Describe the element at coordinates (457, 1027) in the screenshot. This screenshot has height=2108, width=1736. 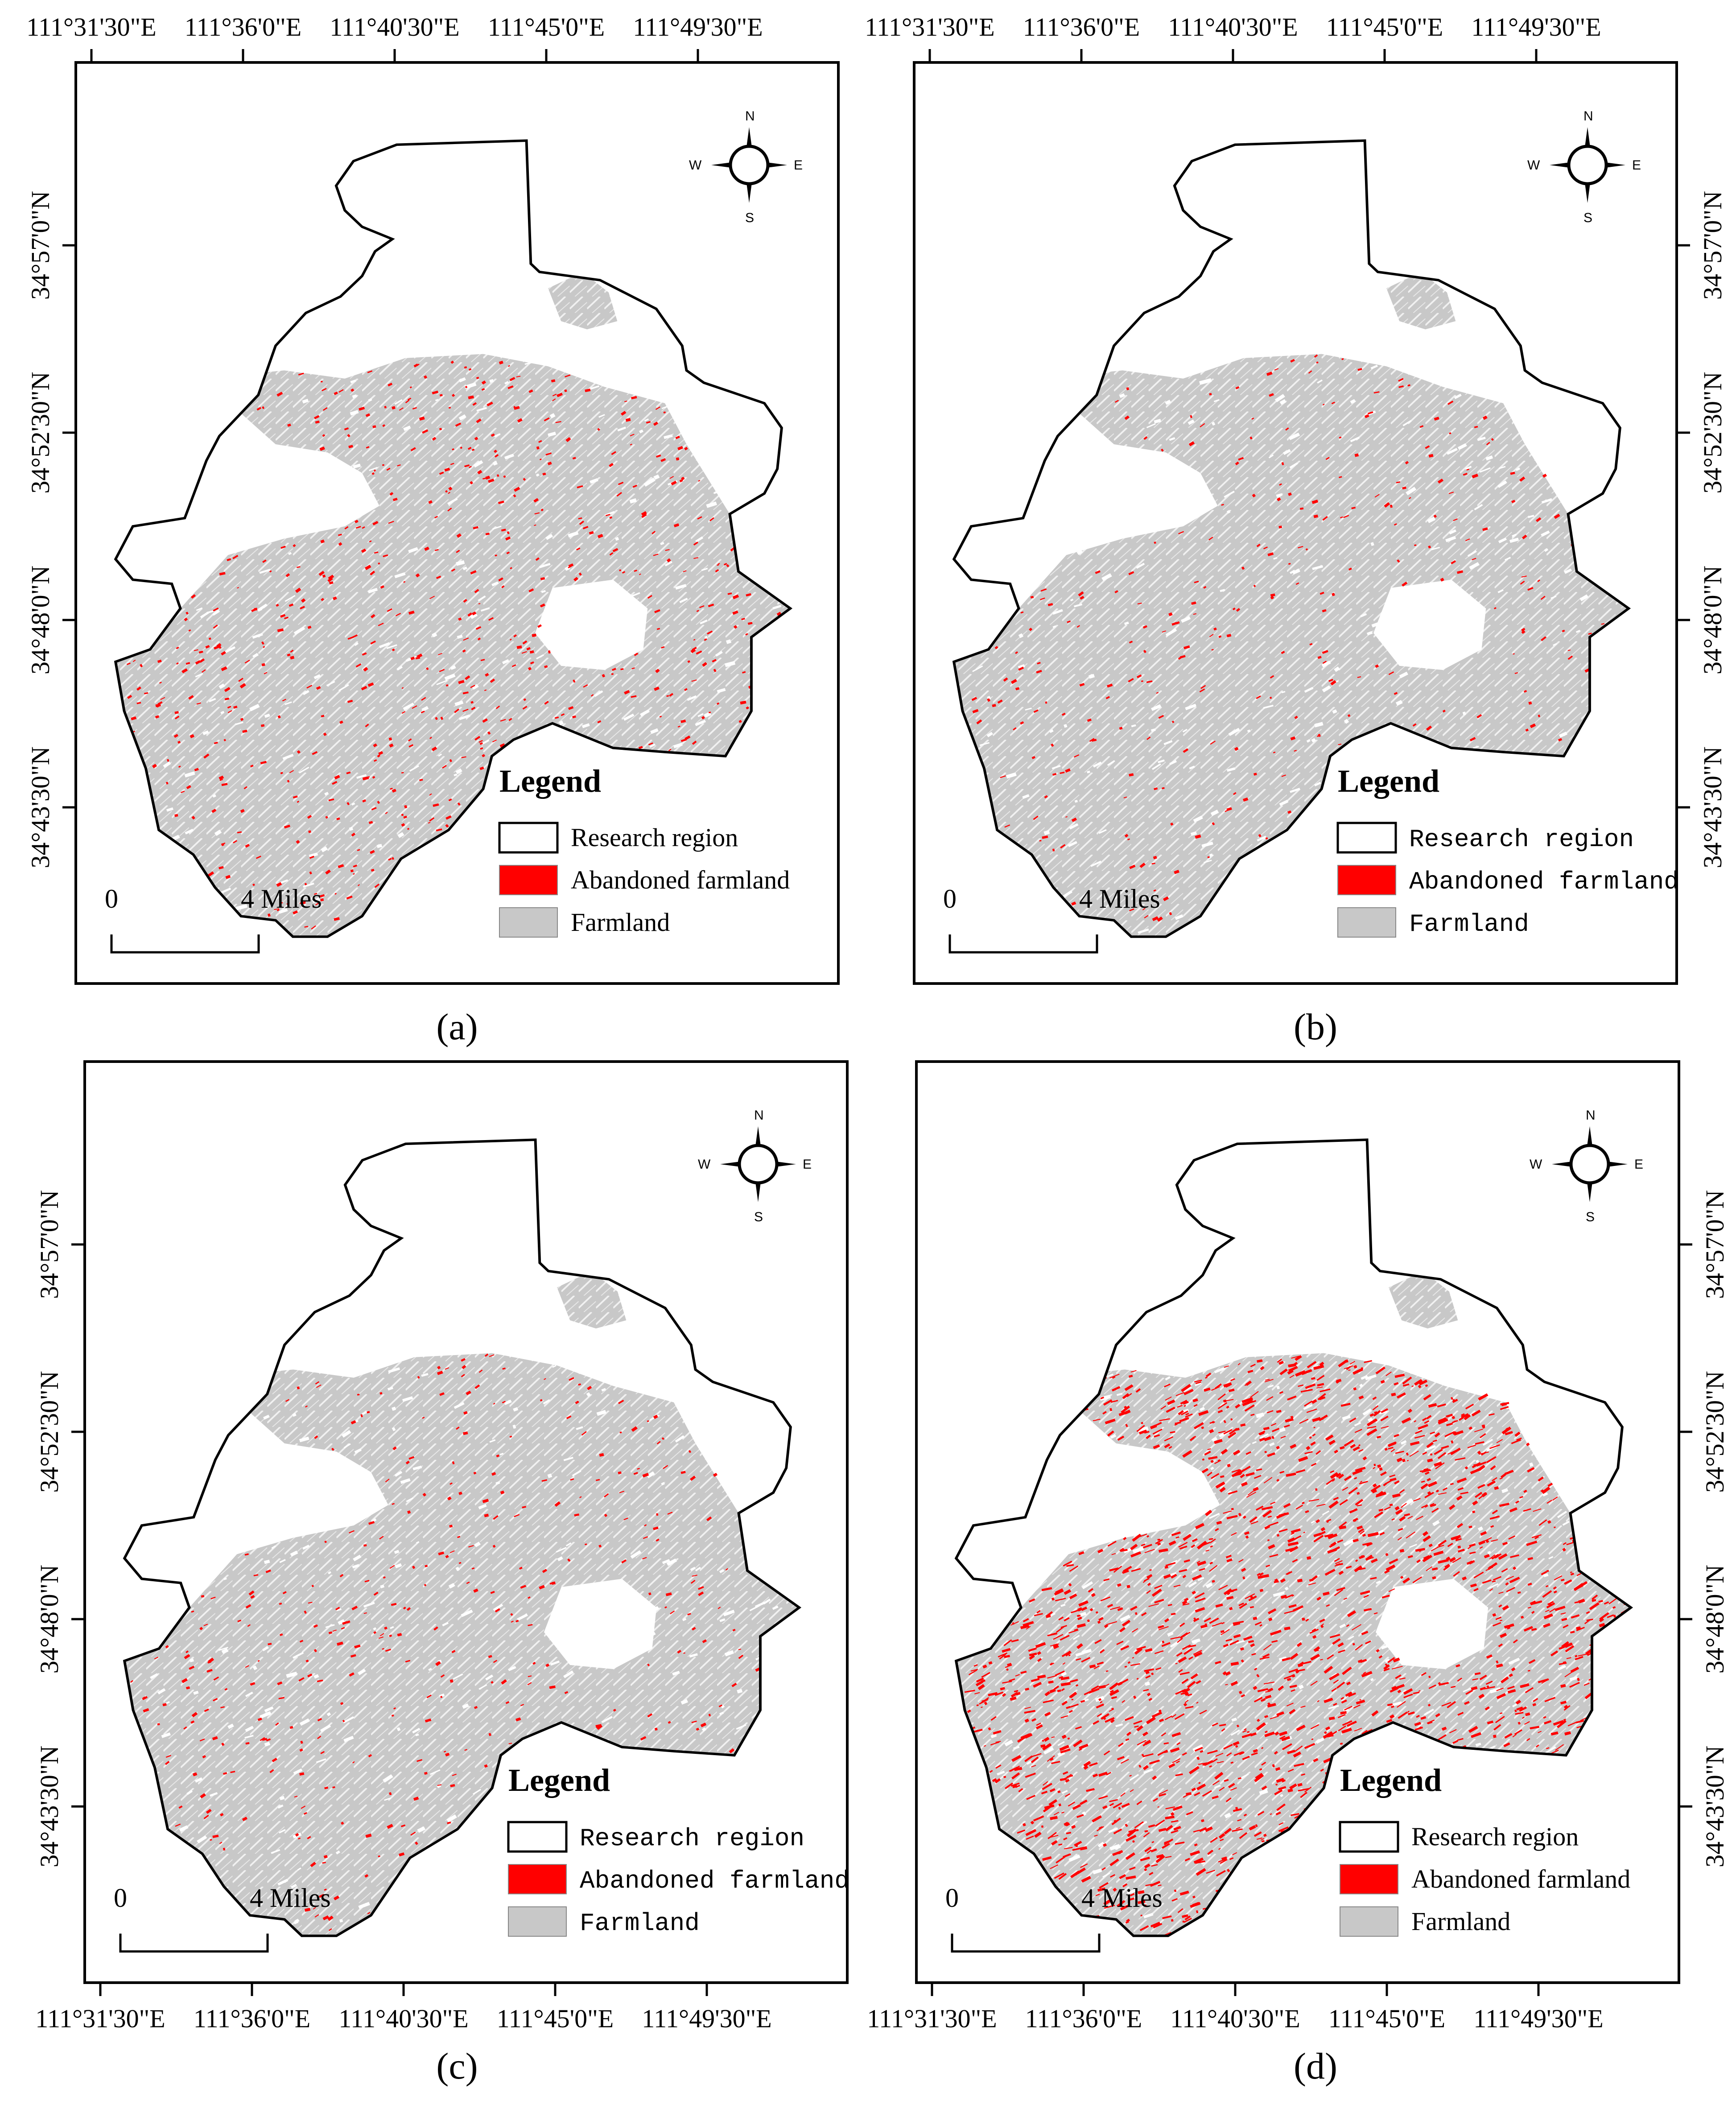
I see `panel-caption: (a)` at that location.